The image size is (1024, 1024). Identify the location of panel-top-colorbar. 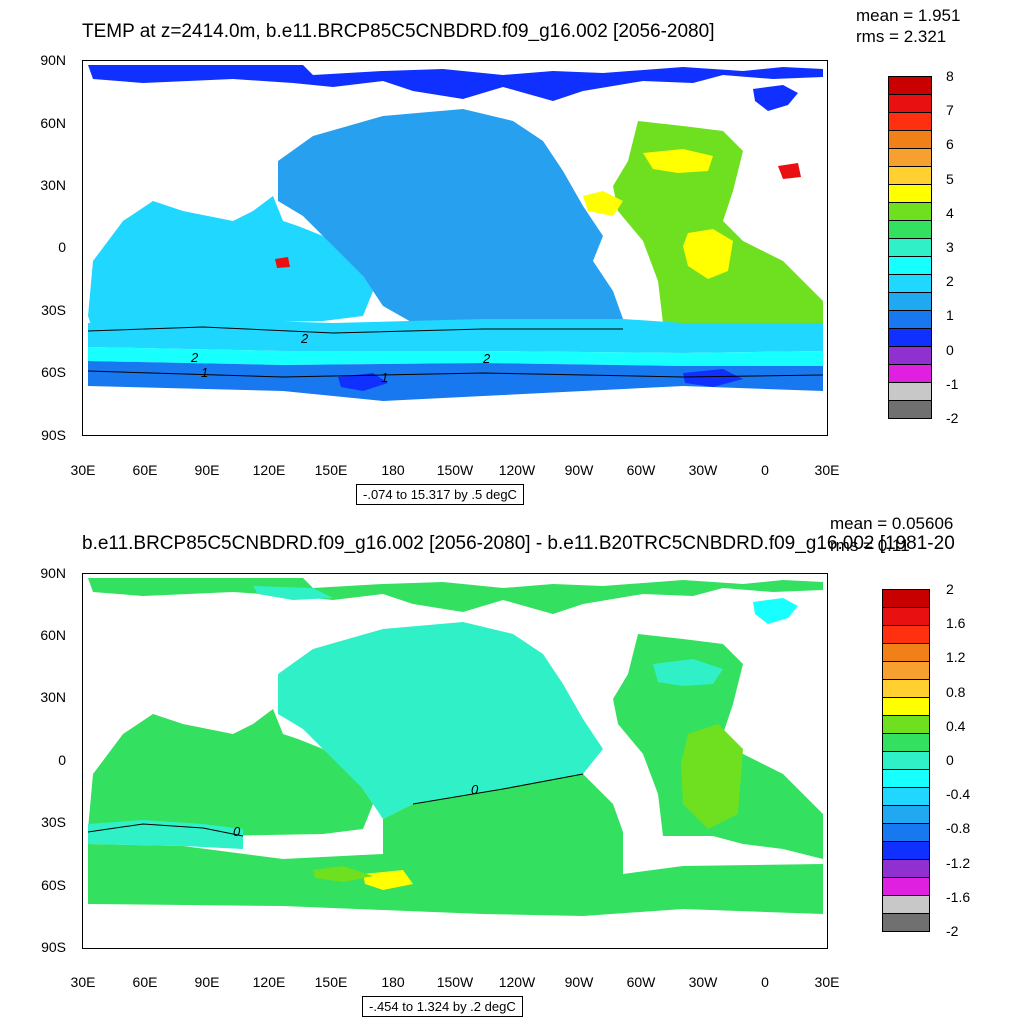
(910, 247).